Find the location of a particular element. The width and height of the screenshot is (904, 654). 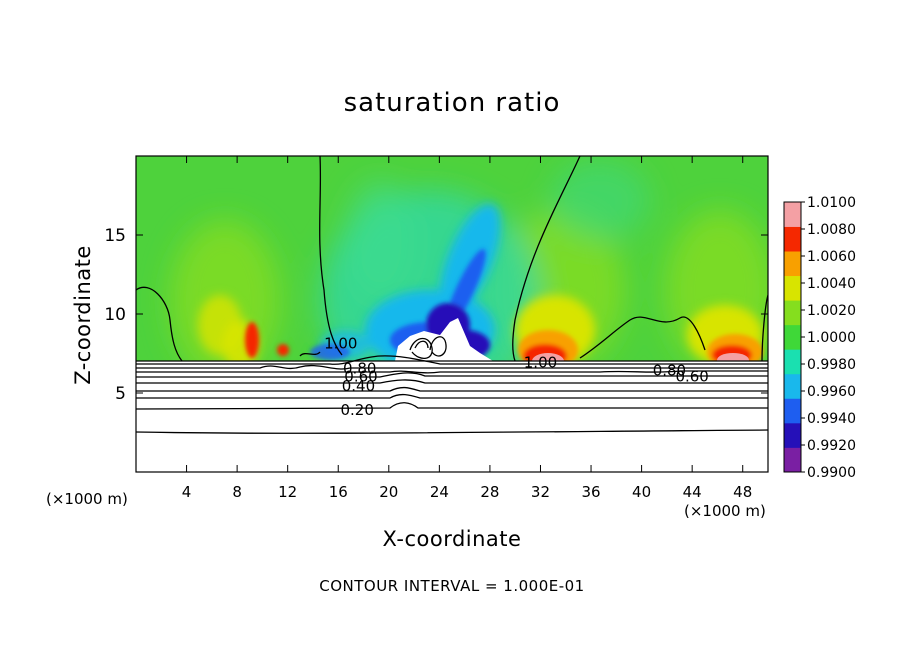

contour-labels: 1.001.000.800.600.400.200.800.60 is located at coordinates (516, 376).